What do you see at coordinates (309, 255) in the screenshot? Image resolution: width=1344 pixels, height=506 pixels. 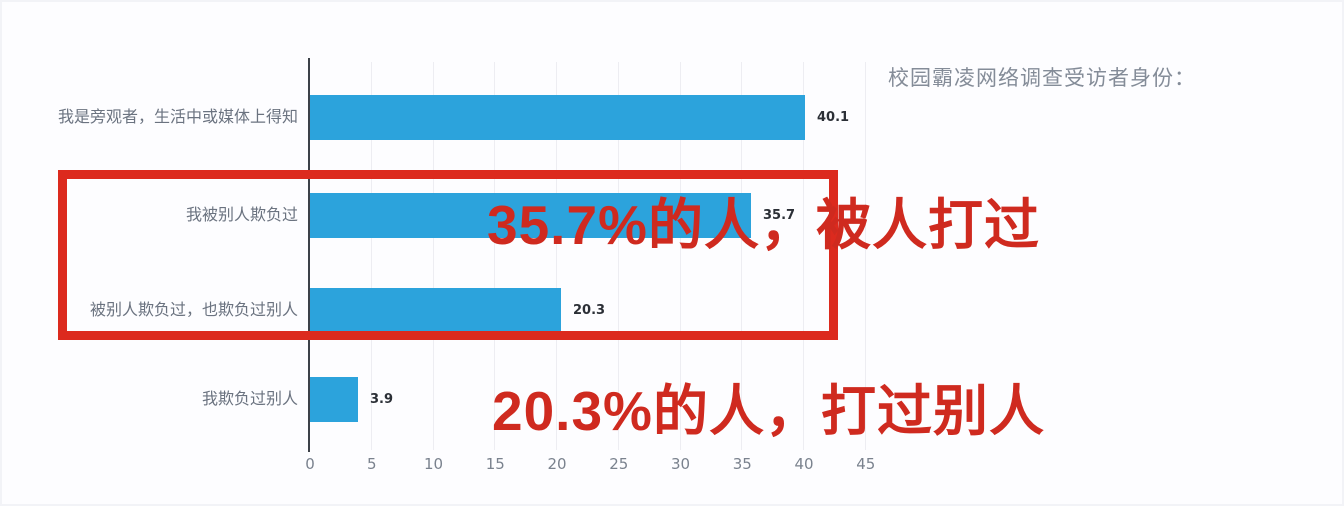 I see `y-axis-line` at bounding box center [309, 255].